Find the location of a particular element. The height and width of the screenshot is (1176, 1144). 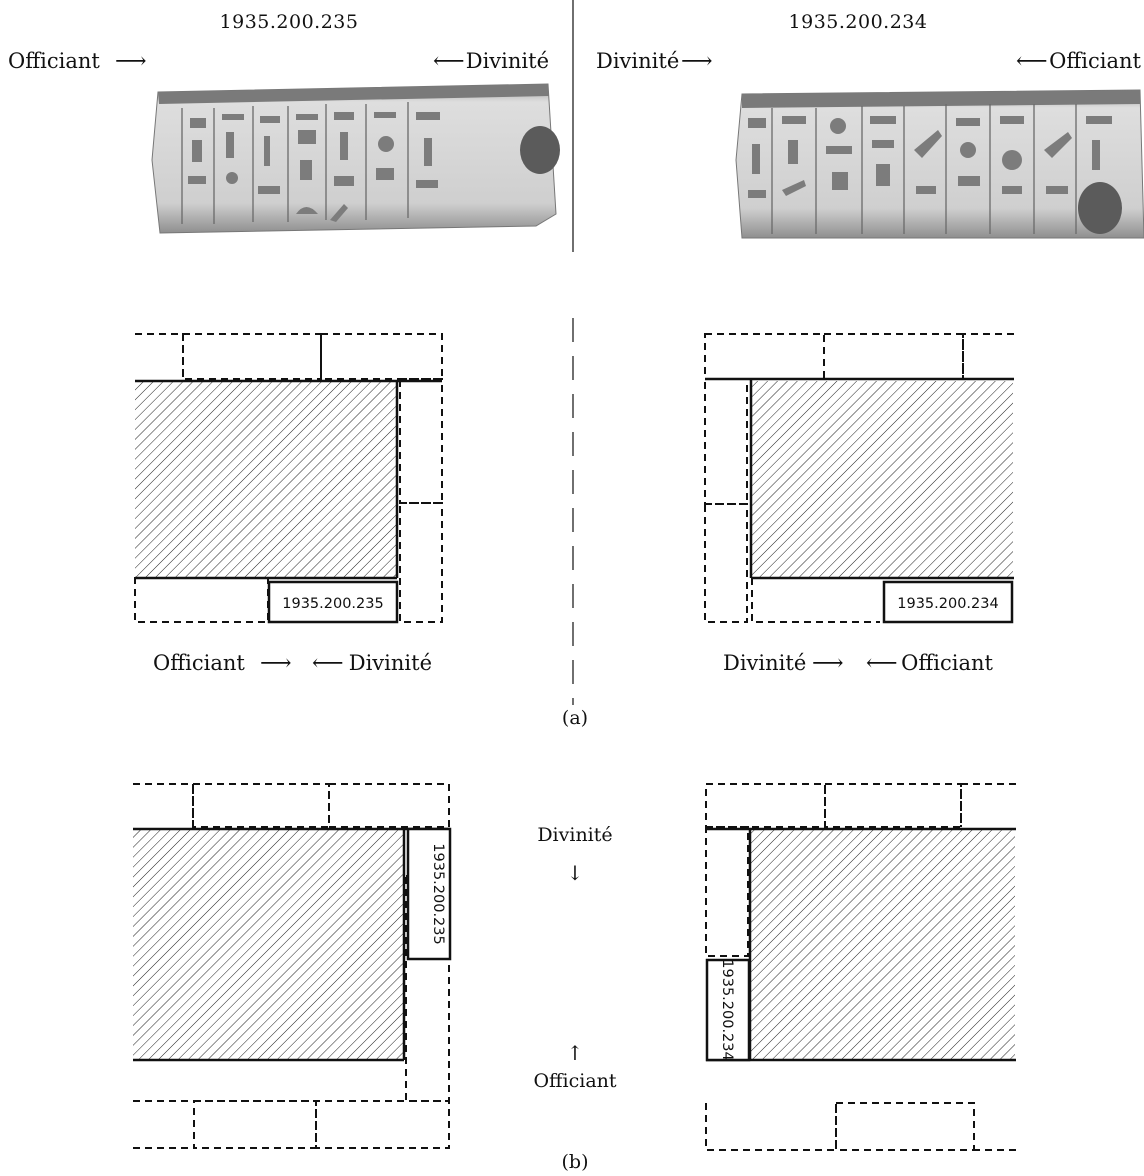

photo-left-officiant-label: Officiant is located at coordinates (54, 61).